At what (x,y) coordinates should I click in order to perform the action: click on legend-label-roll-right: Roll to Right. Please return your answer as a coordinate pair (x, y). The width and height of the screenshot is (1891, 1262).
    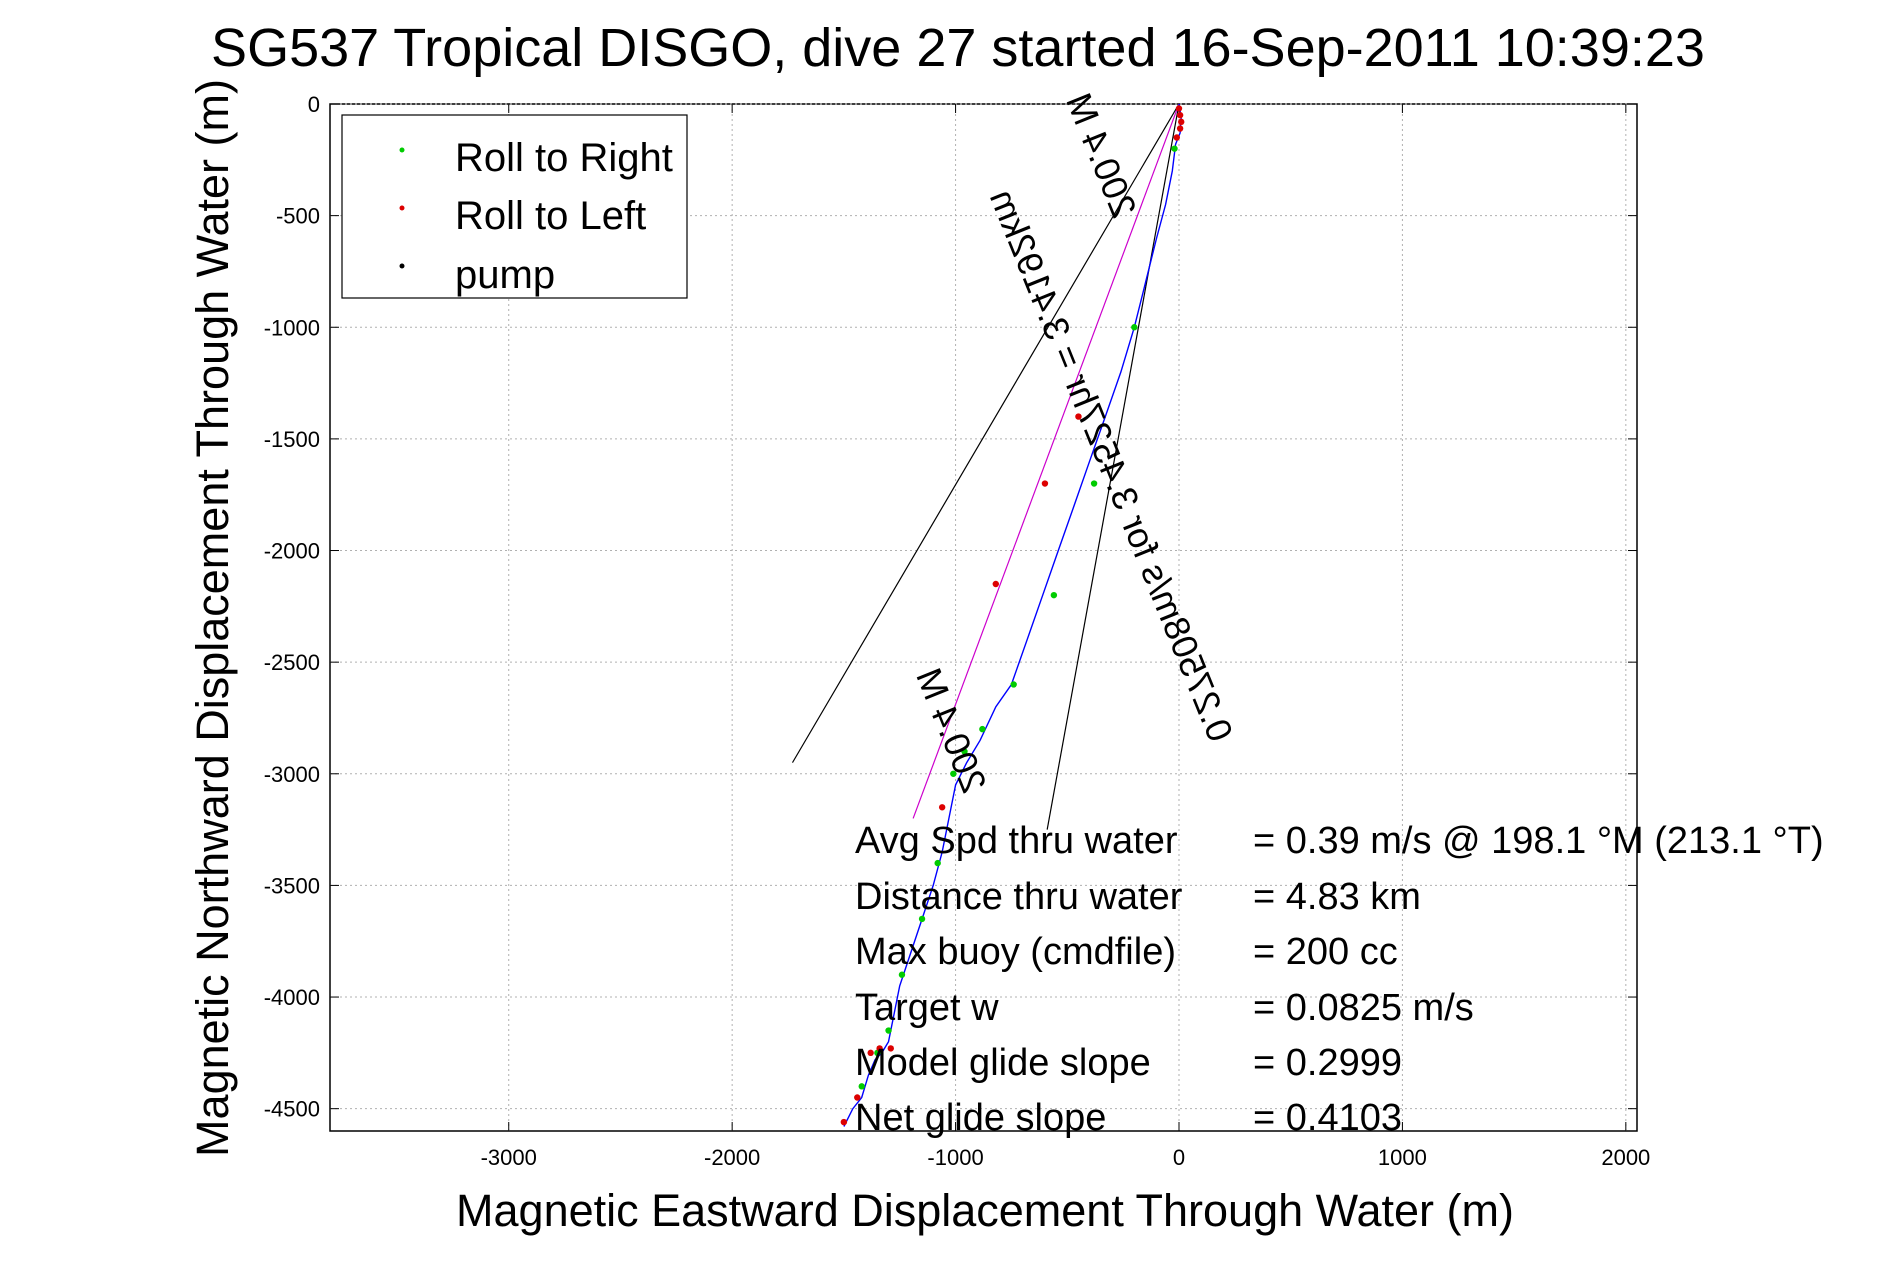
    Looking at the image, I should click on (564, 158).